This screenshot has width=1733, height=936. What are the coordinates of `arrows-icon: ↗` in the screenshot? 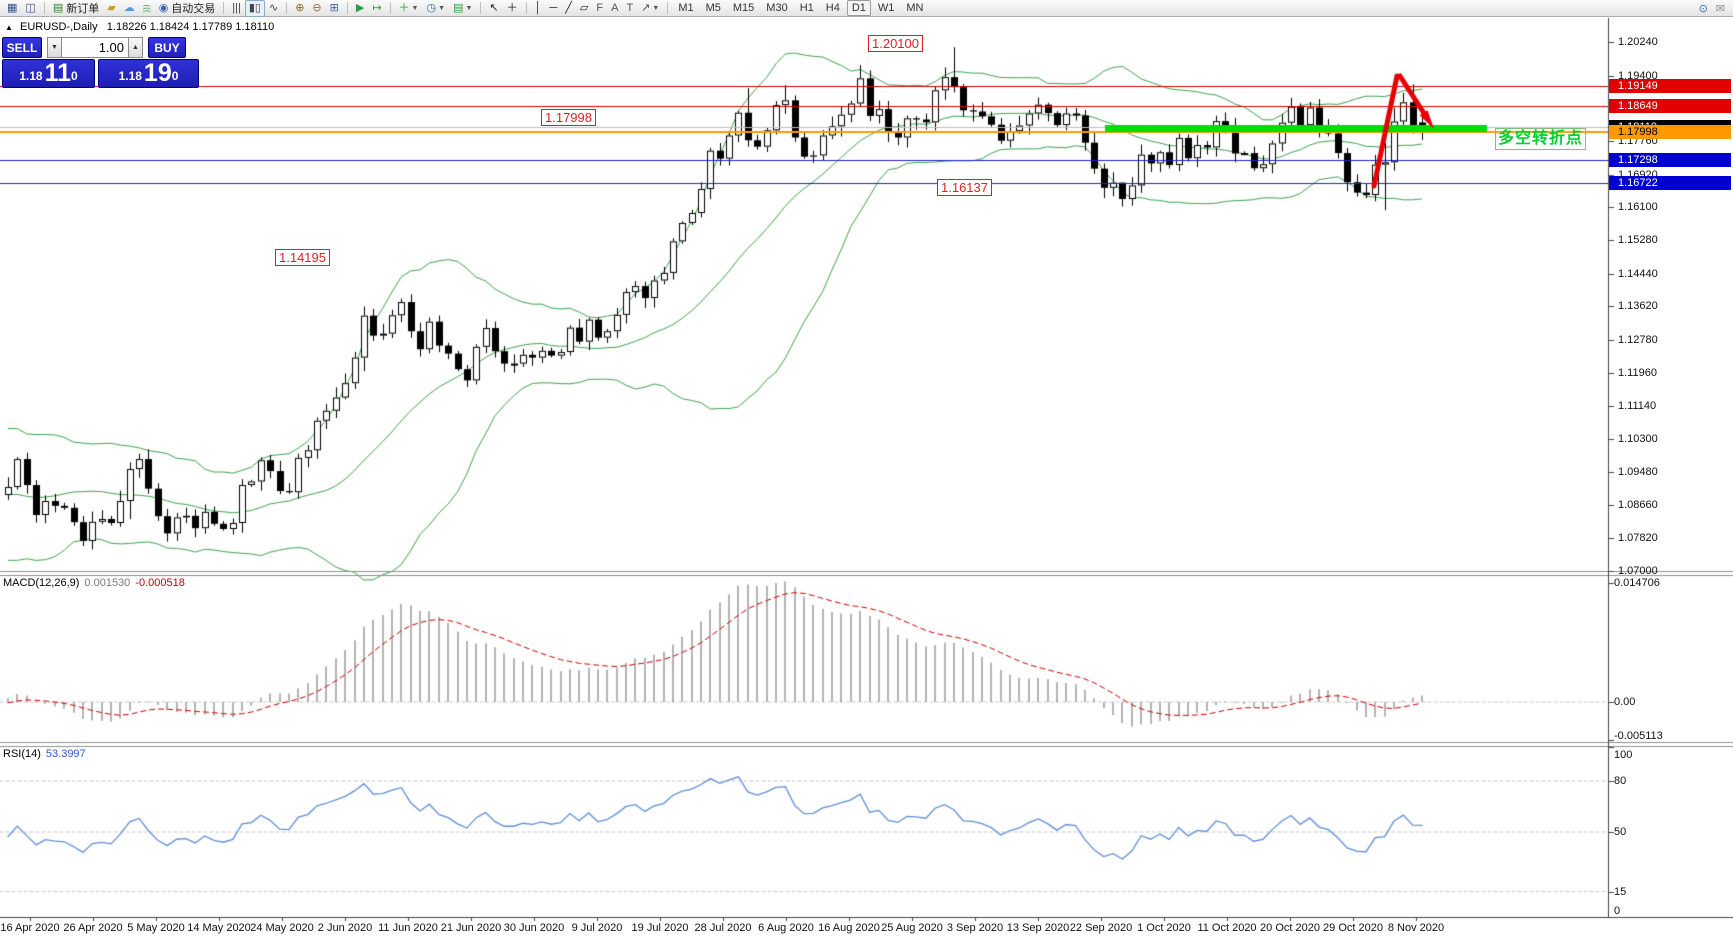 It's located at (646, 7).